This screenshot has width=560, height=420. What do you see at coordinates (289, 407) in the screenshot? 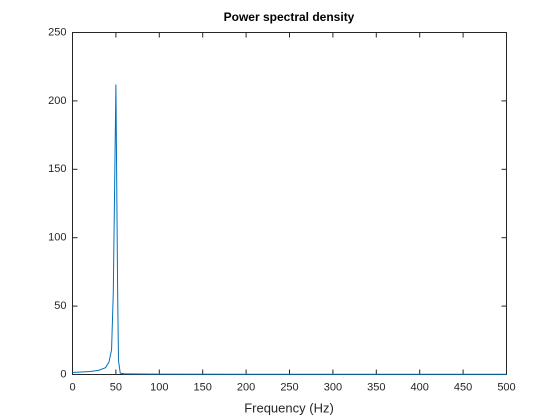
I see `x-axis-label: Frequency (Hz)` at bounding box center [289, 407].